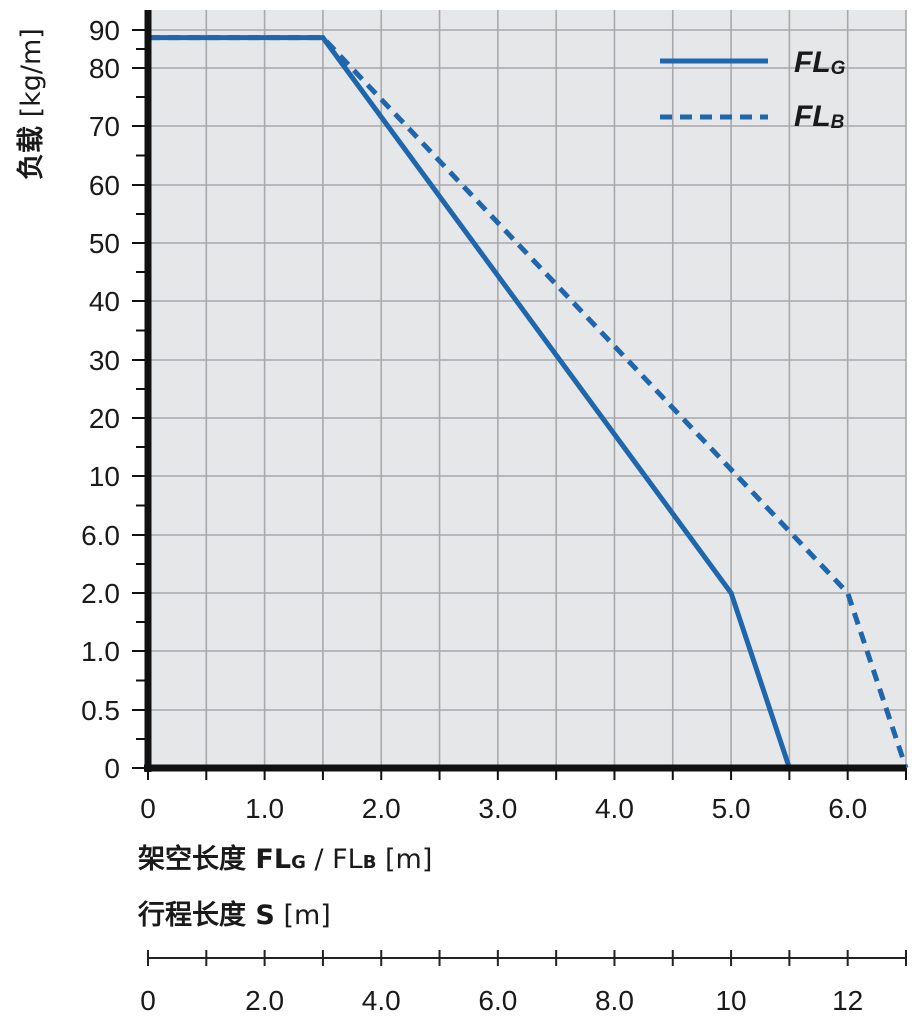 The image size is (916, 1024). What do you see at coordinates (104, 360) in the screenshot?
I see `y-tick-label: 30` at bounding box center [104, 360].